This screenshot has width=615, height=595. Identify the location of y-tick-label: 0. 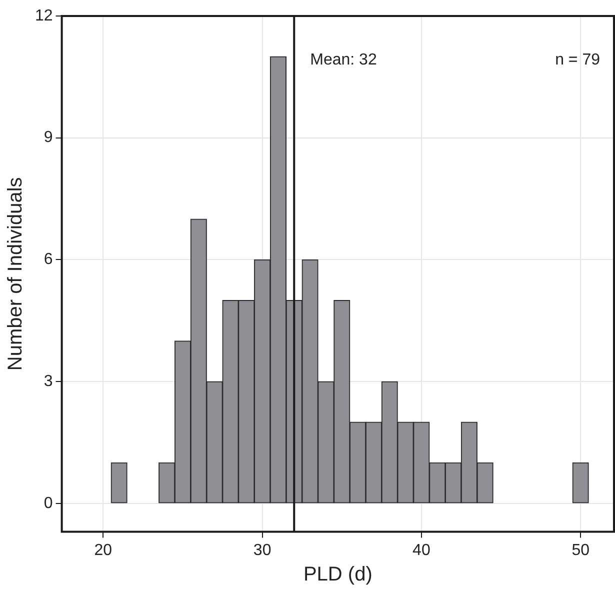
(48, 503).